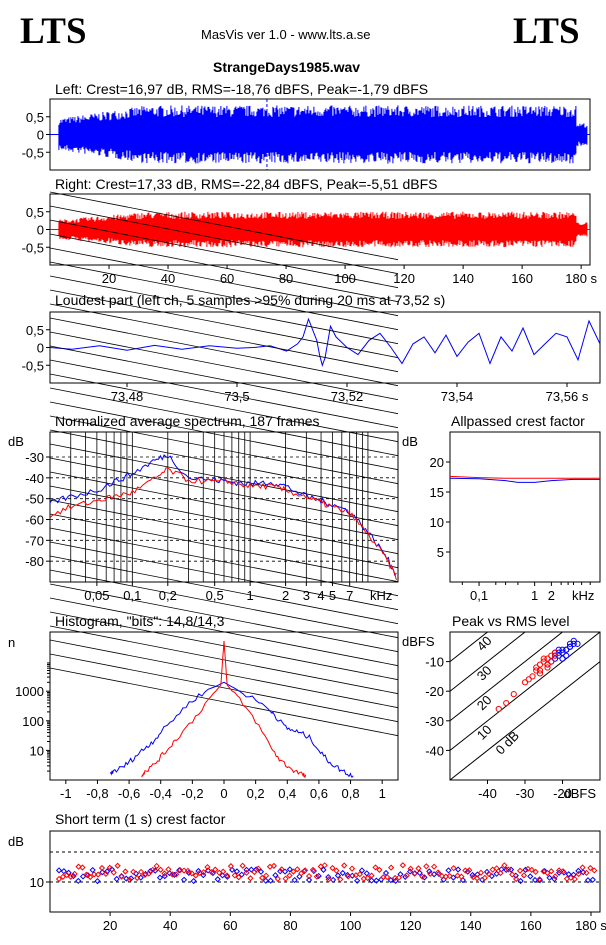 This screenshot has height=945, width=606. What do you see at coordinates (35, 117) in the screenshot?
I see `left-waveform-y-tick-label: 0,5` at bounding box center [35, 117].